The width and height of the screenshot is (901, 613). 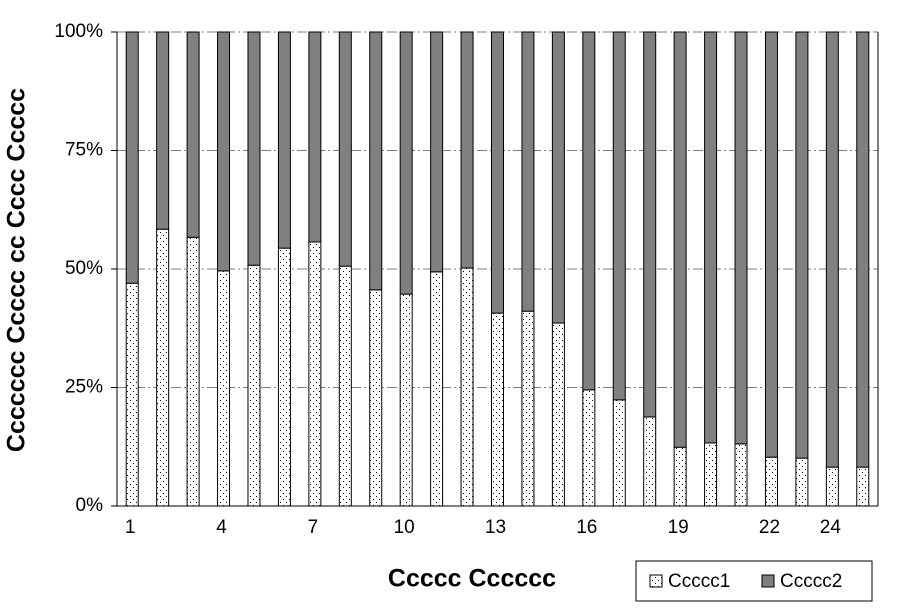 What do you see at coordinates (84, 387) in the screenshot?
I see `y-tick-label: 25%` at bounding box center [84, 387].